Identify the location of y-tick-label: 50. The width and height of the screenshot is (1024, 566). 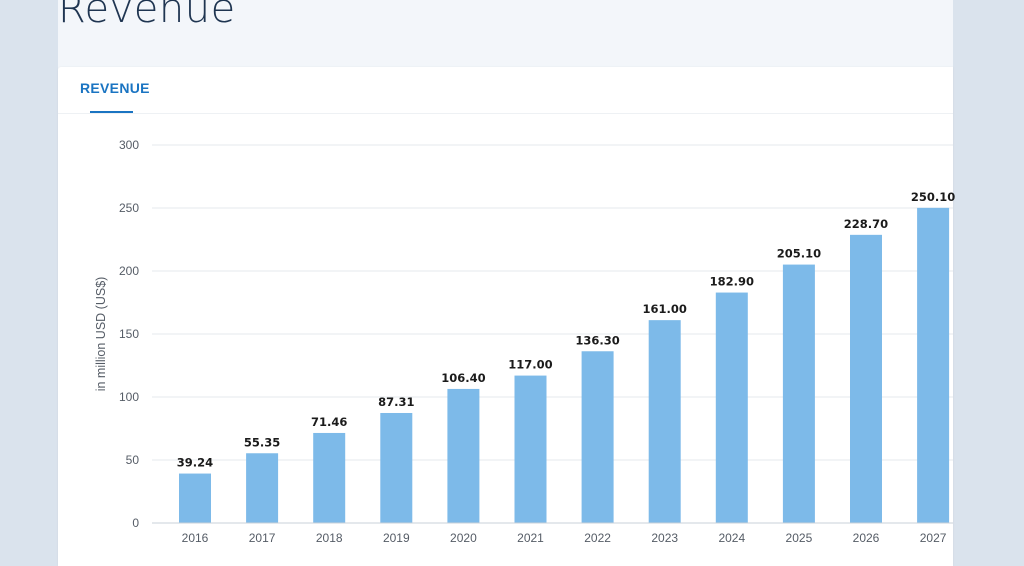
(133, 460).